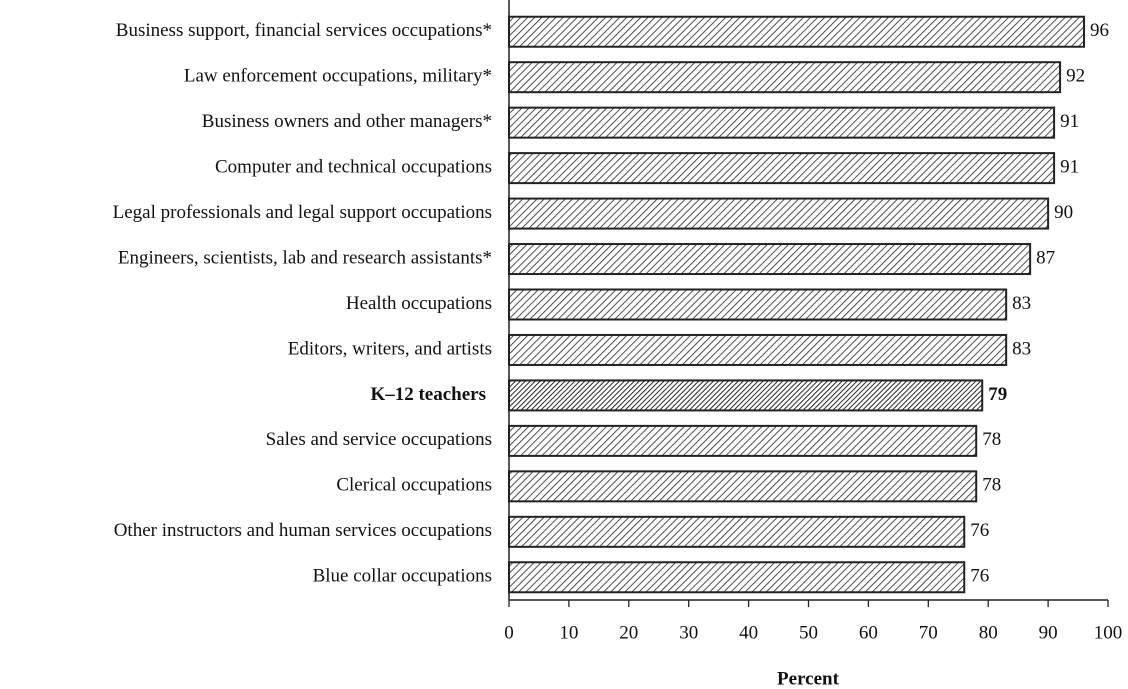 This screenshot has width=1128, height=689. Describe the element at coordinates (1063, 212) in the screenshot. I see `value-label: 90` at that location.